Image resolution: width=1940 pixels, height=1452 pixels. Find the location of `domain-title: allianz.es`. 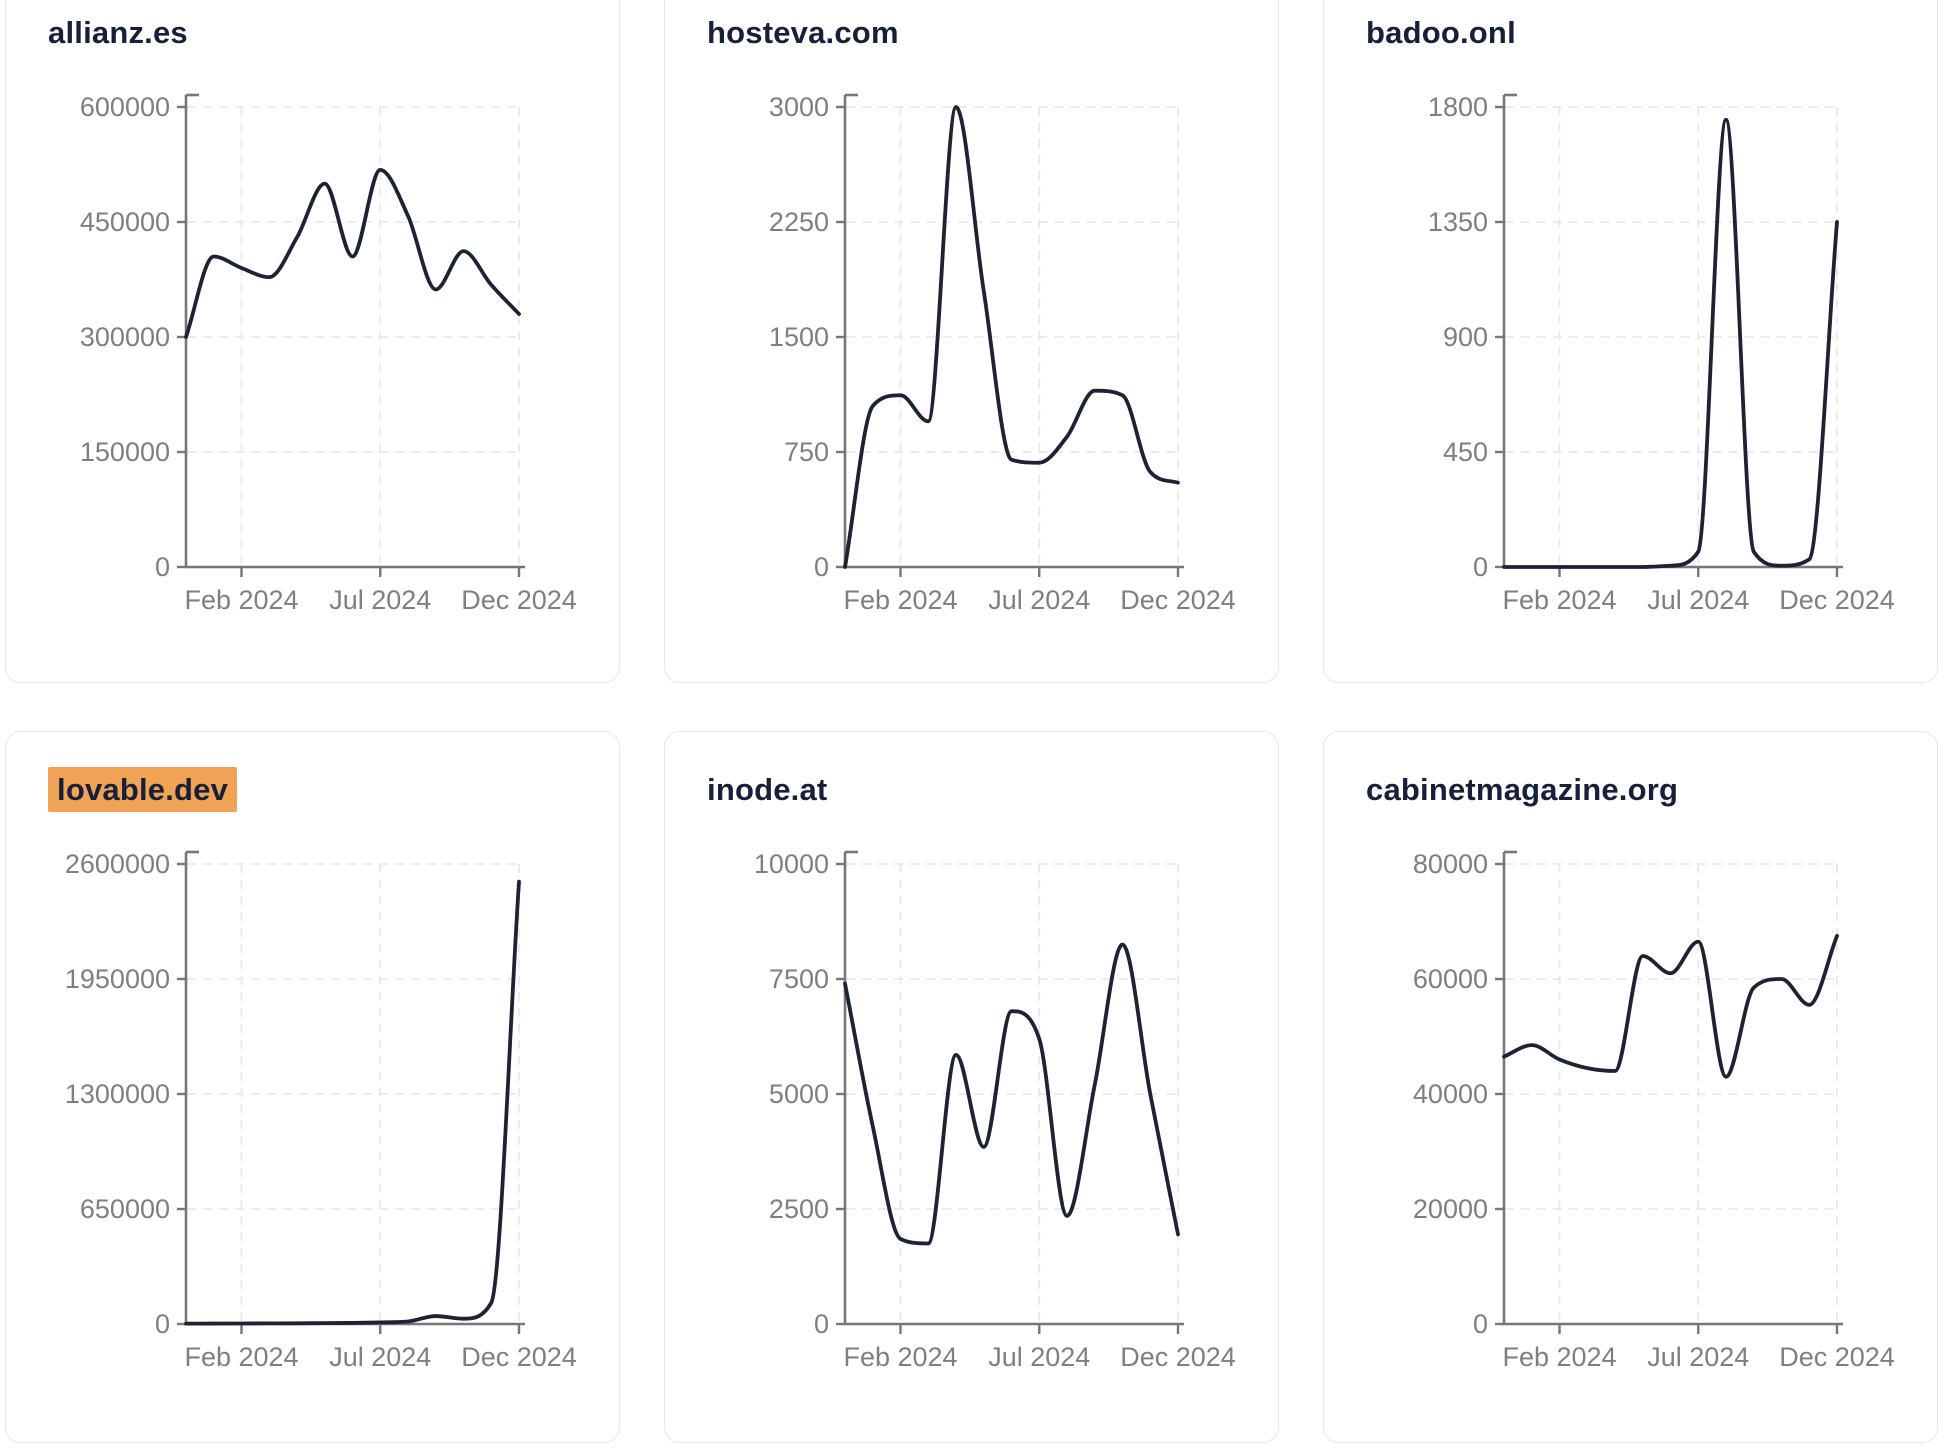

domain-title: allianz.es is located at coordinates (118, 33).